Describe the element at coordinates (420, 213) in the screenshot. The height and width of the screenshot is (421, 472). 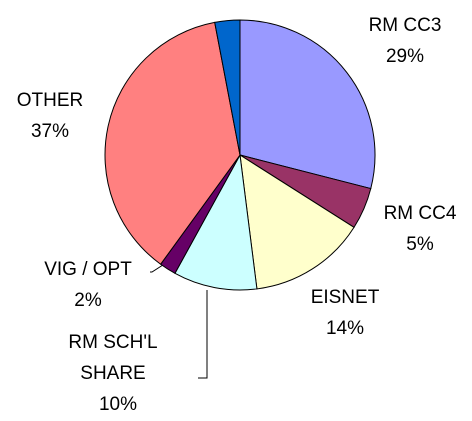
I see `category-label: RM CC4` at that location.